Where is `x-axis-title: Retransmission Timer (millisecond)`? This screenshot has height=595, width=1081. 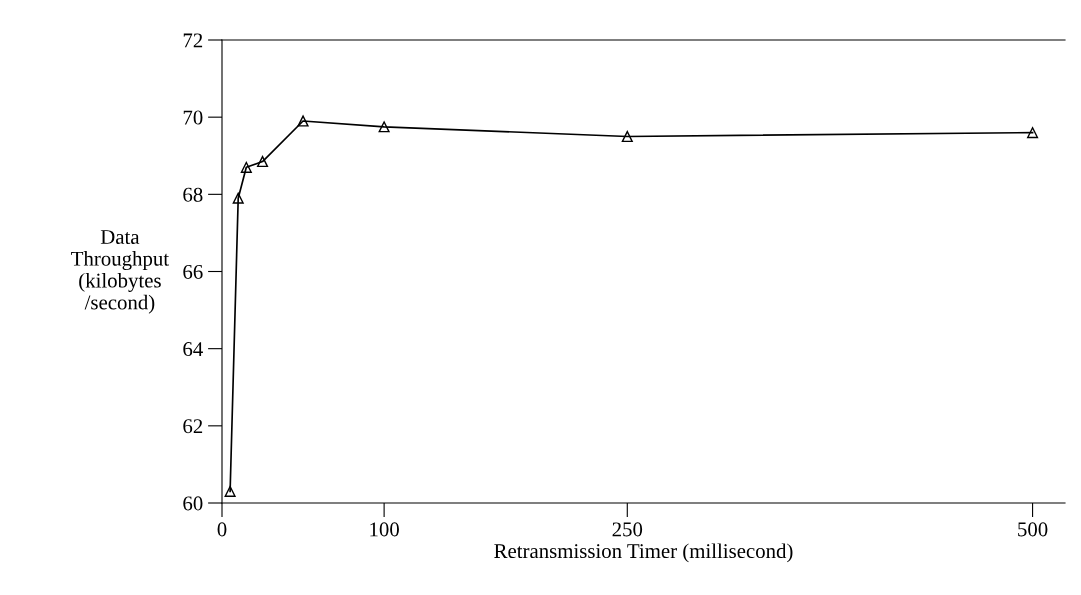
x-axis-title: Retransmission Timer (millisecond) is located at coordinates (643, 553).